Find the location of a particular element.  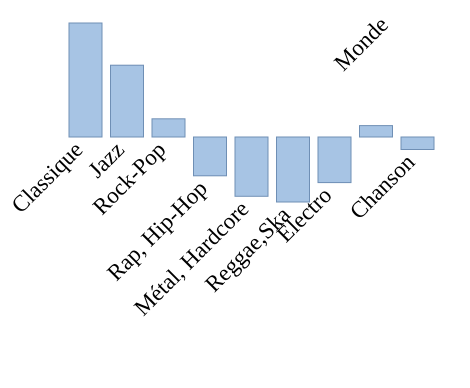

category-label: Monde is located at coordinates (361, 44).